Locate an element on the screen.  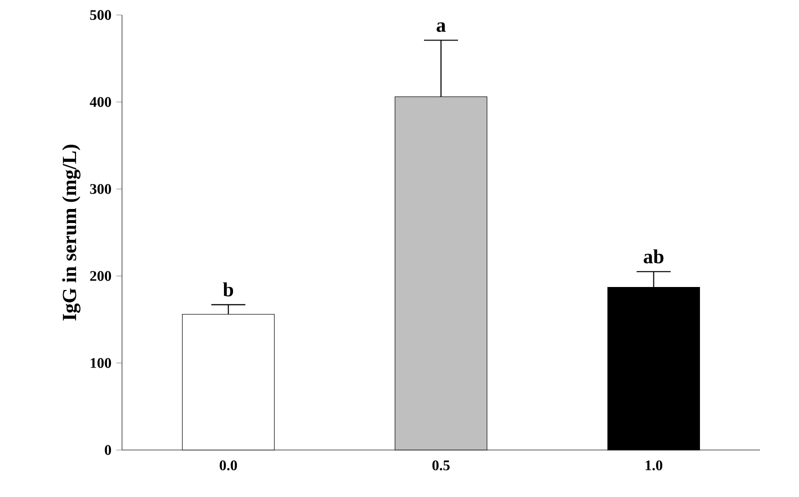
y-tick-label: 300 is located at coordinates (101, 189).